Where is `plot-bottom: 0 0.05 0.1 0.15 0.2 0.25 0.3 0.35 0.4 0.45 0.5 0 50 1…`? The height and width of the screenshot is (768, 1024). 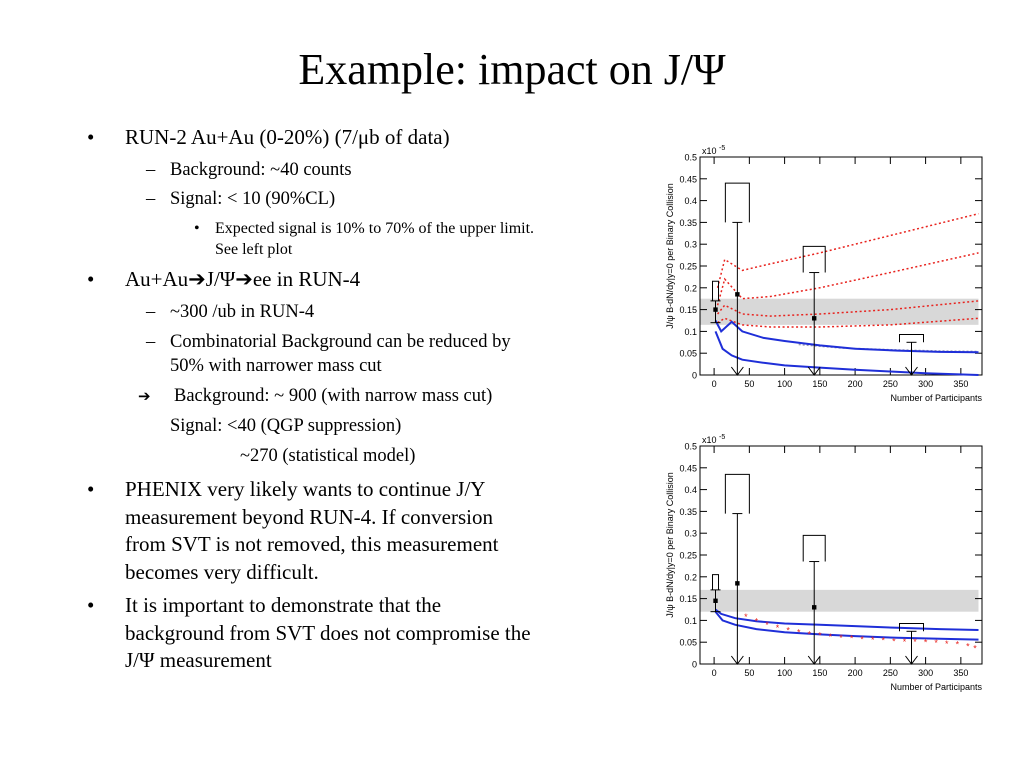 plot-bottom: 0 0.05 0.1 0.15 0.2 0.25 0.3 0.35 0.4 0.45 0.5 0 50 1… is located at coordinates (822, 563).